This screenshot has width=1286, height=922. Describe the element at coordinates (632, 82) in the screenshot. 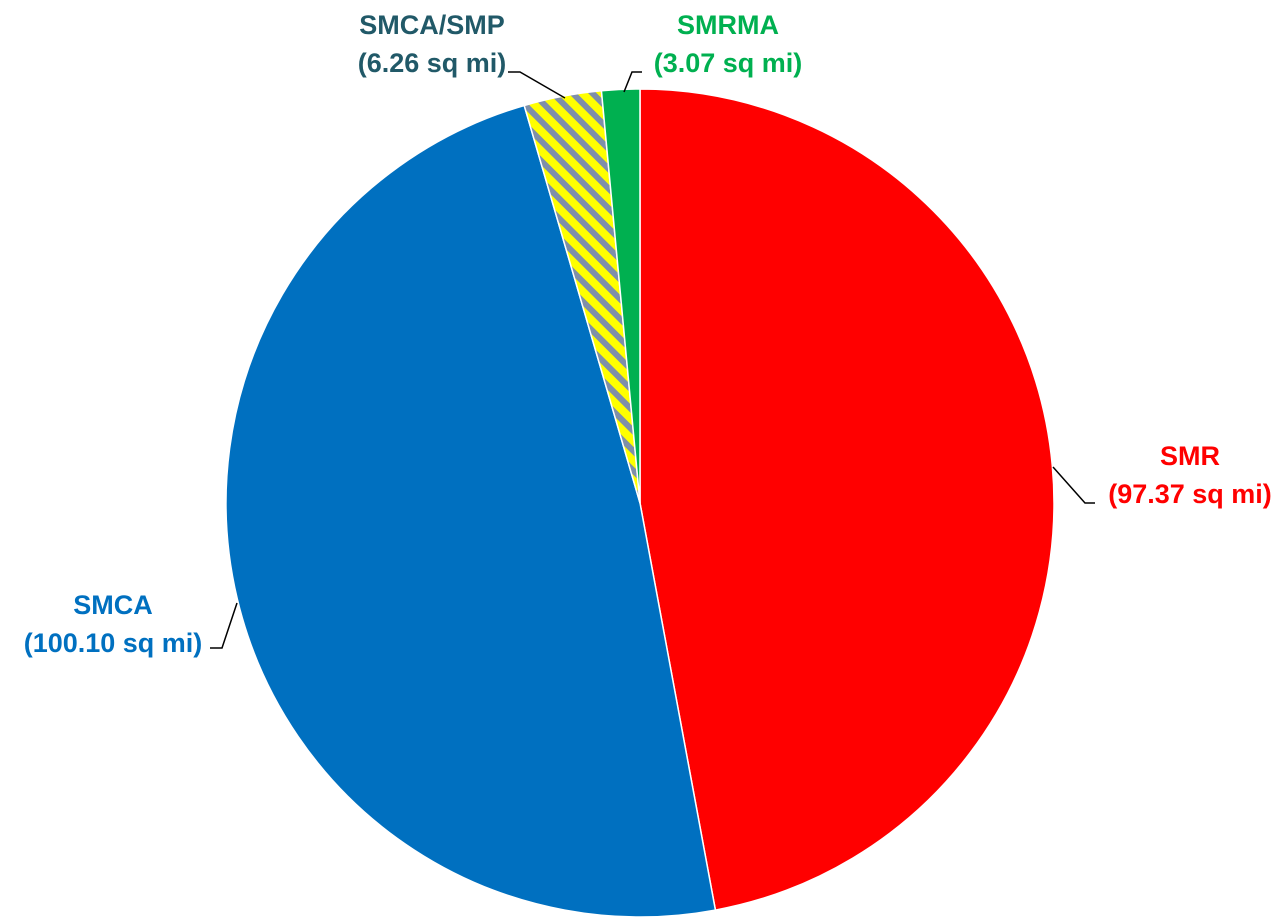

I see `leader-line-smrma` at that location.